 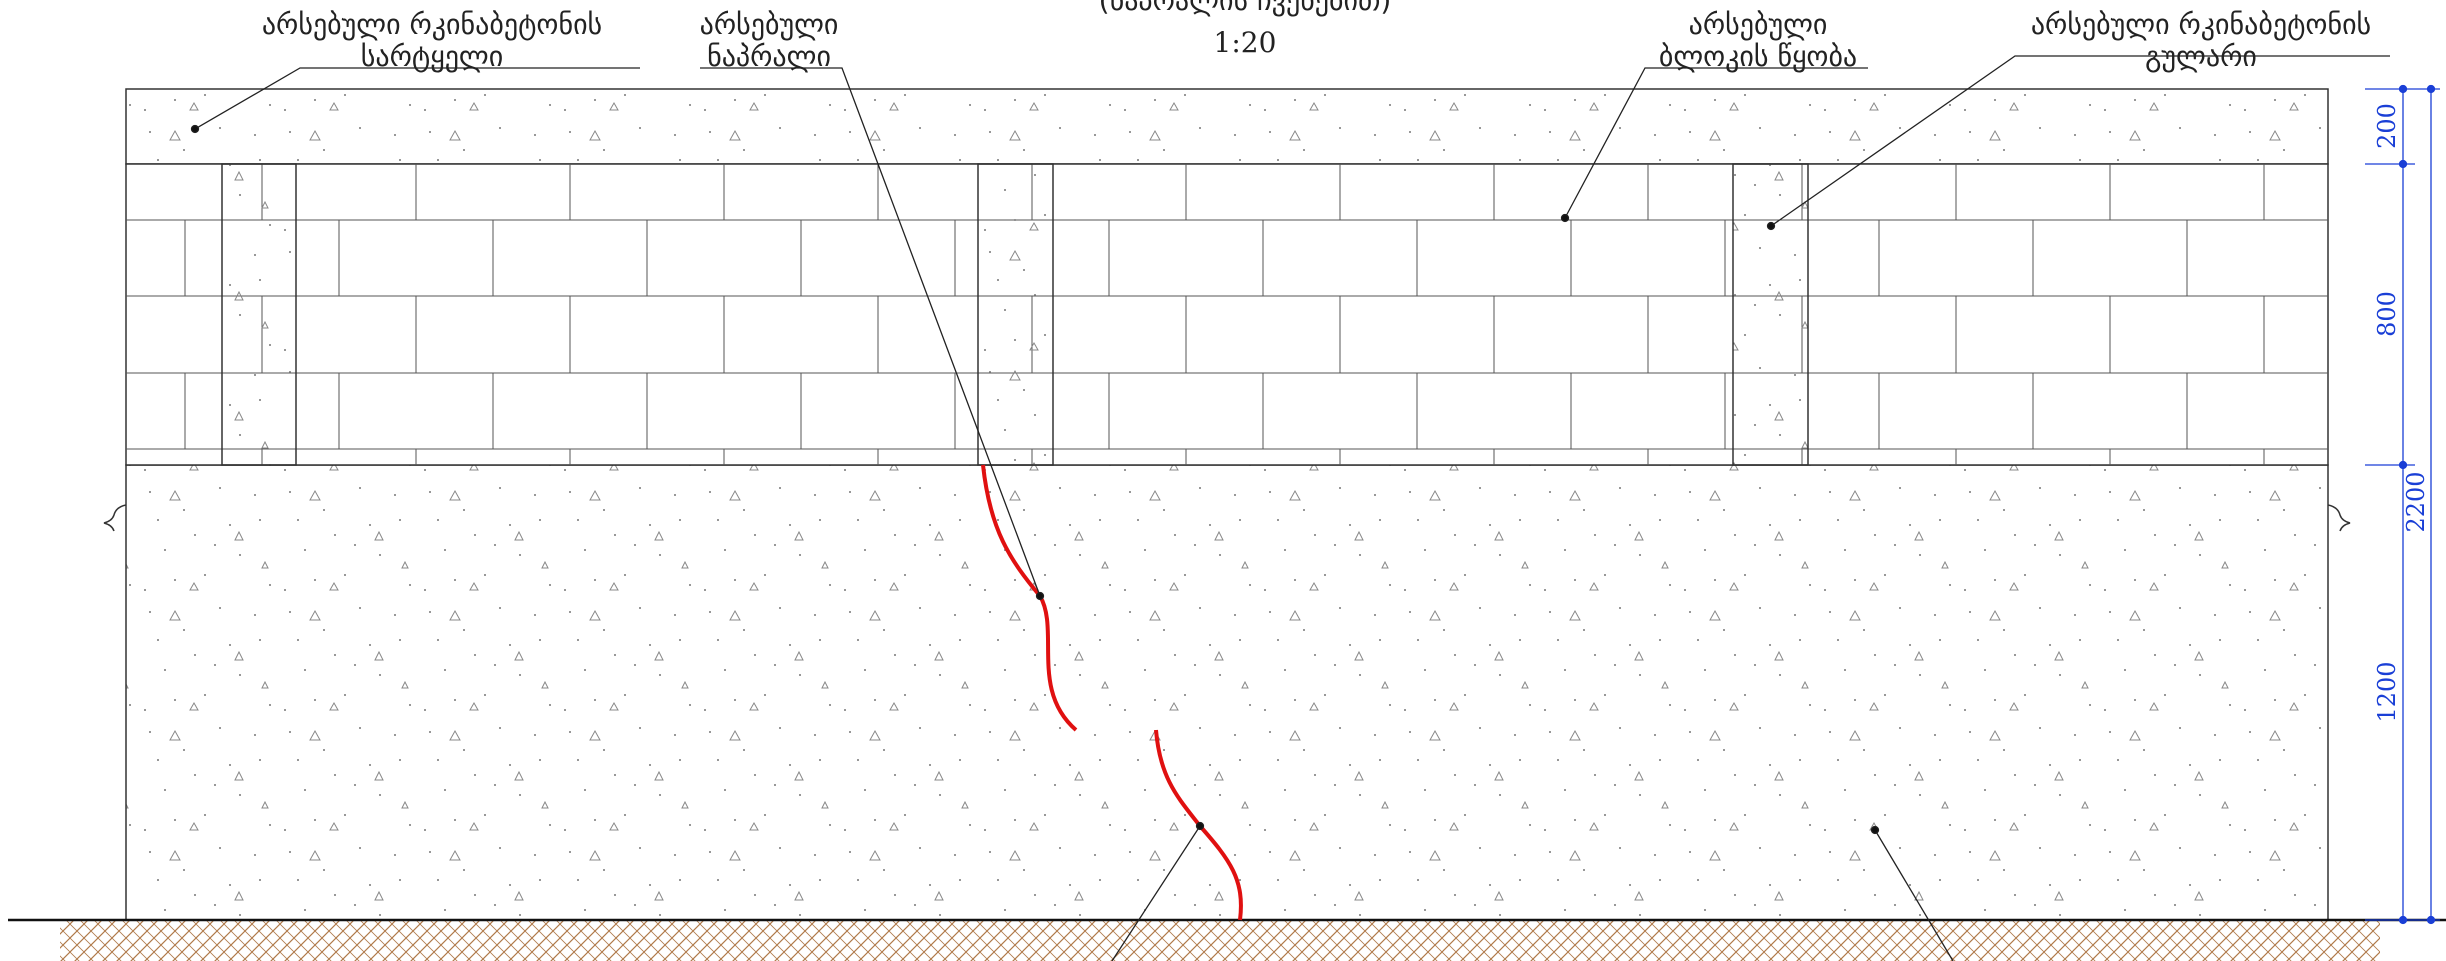 What do you see at coordinates (2387, 126) in the screenshot?
I see `dimension-text: 200` at bounding box center [2387, 126].